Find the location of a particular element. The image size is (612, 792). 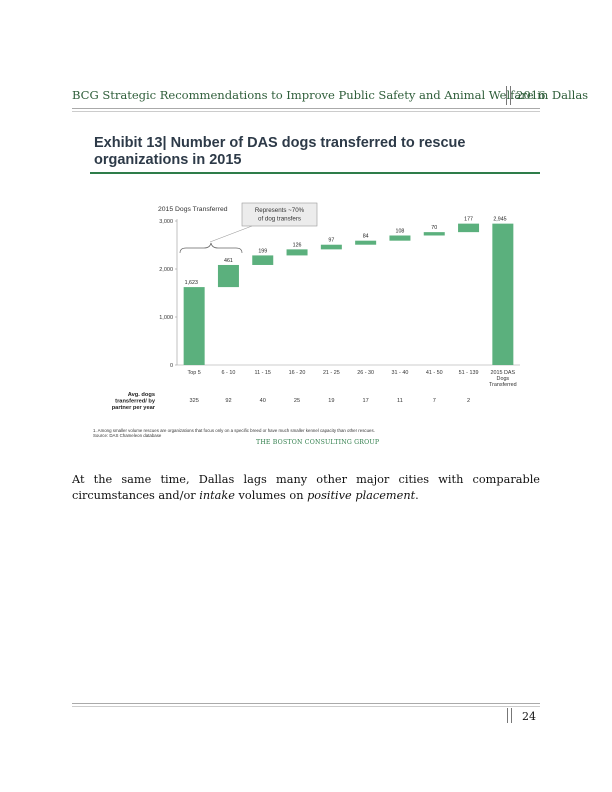

footer-rule is located at coordinates (306, 703).